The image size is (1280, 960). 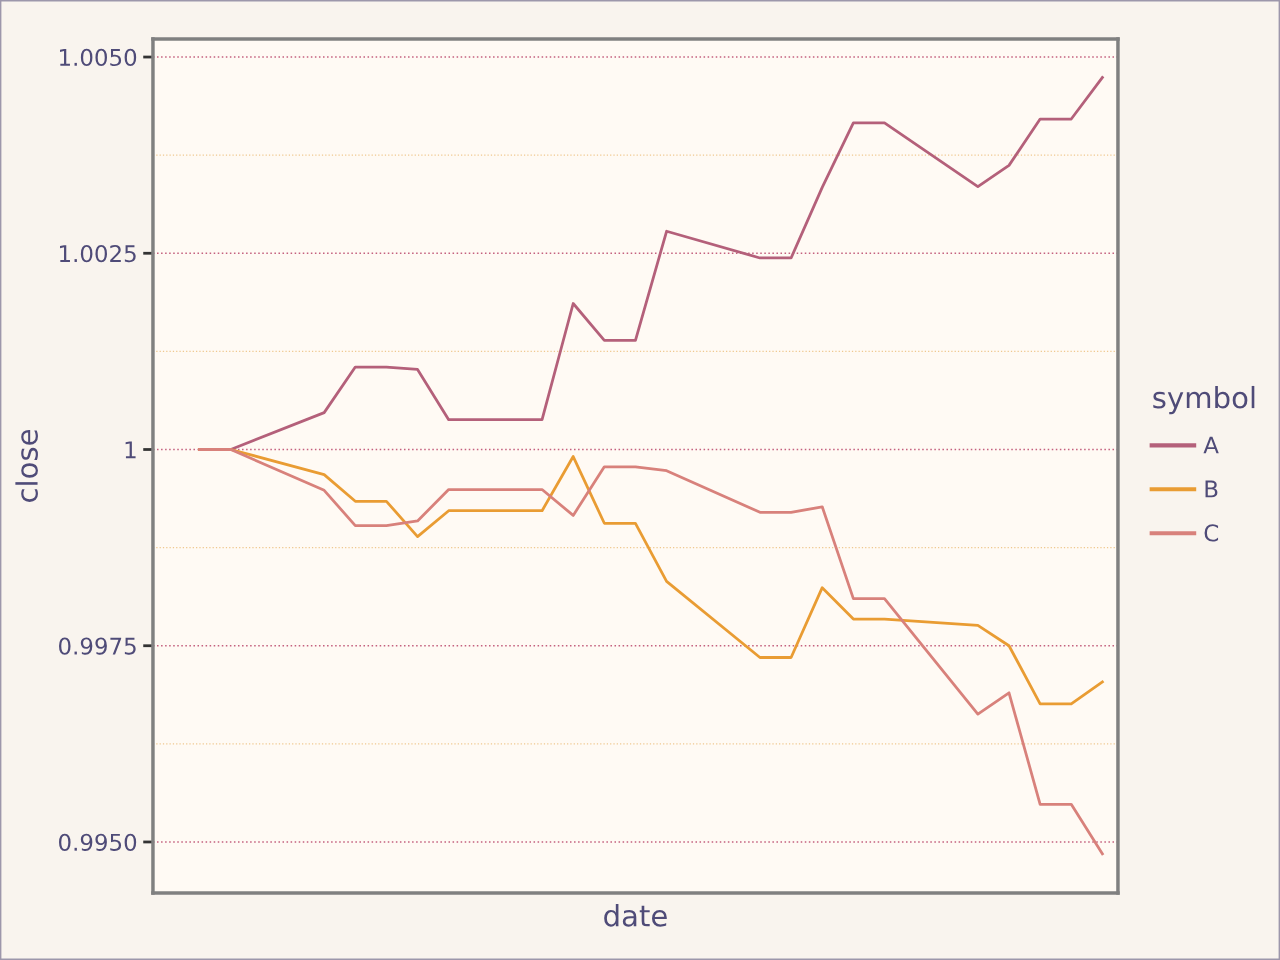 What do you see at coordinates (1204, 400) in the screenshot?
I see `legend-title: symbol` at bounding box center [1204, 400].